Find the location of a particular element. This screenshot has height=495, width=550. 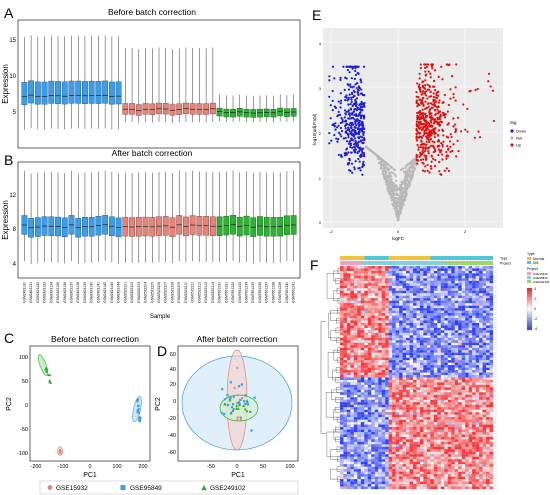

gse95849-point is located at coordinates (245, 395).